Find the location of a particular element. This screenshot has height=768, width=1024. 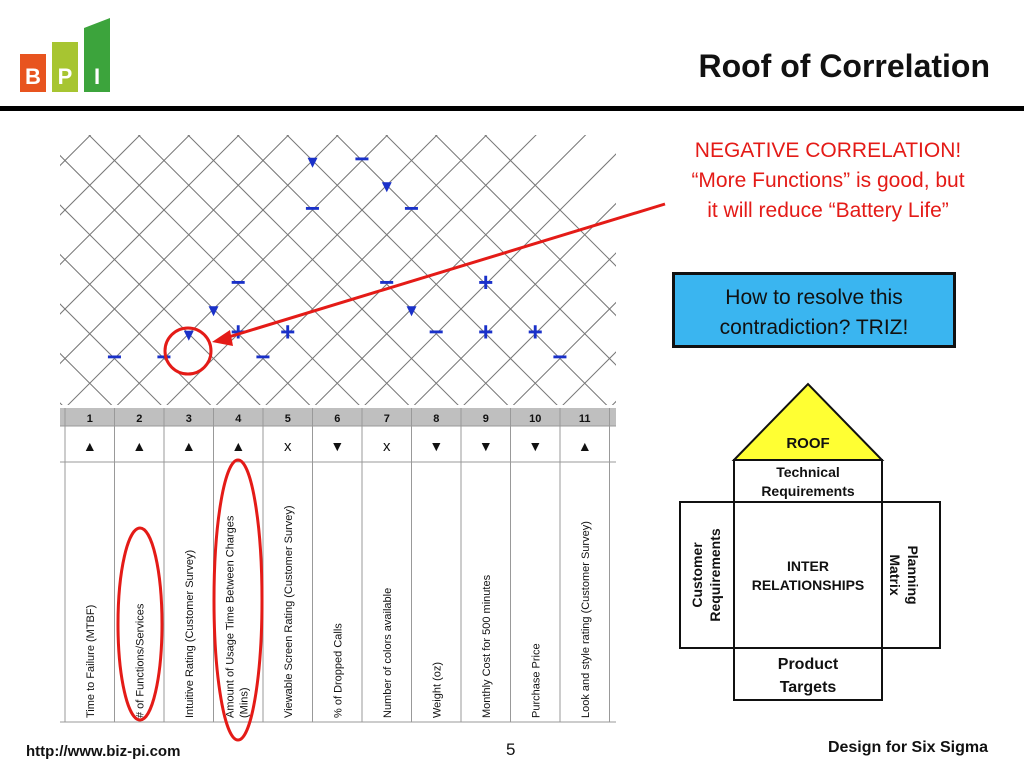

column-label: Intuitive Rating (Customer Survey) is located at coordinates (190, 634).